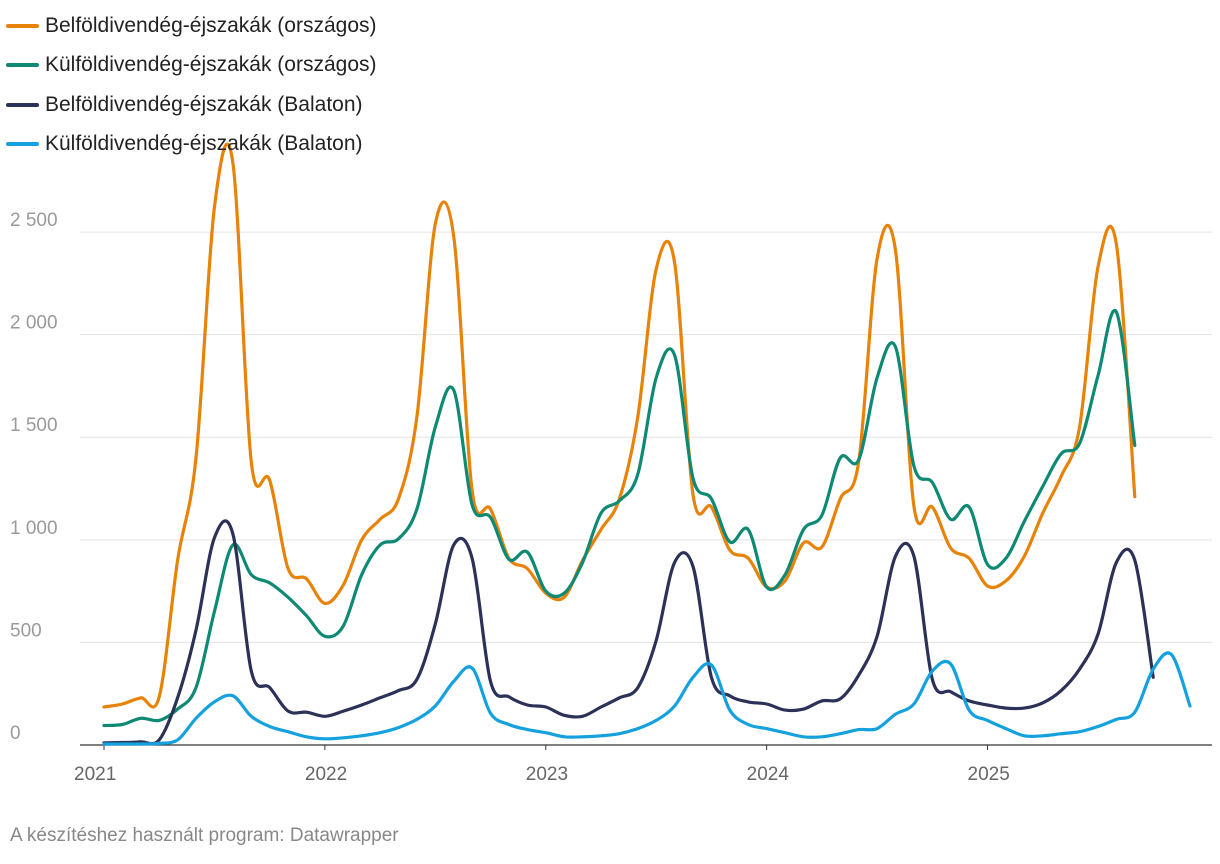  What do you see at coordinates (34, 425) in the screenshot?
I see `y-tick-label: 1 500` at bounding box center [34, 425].